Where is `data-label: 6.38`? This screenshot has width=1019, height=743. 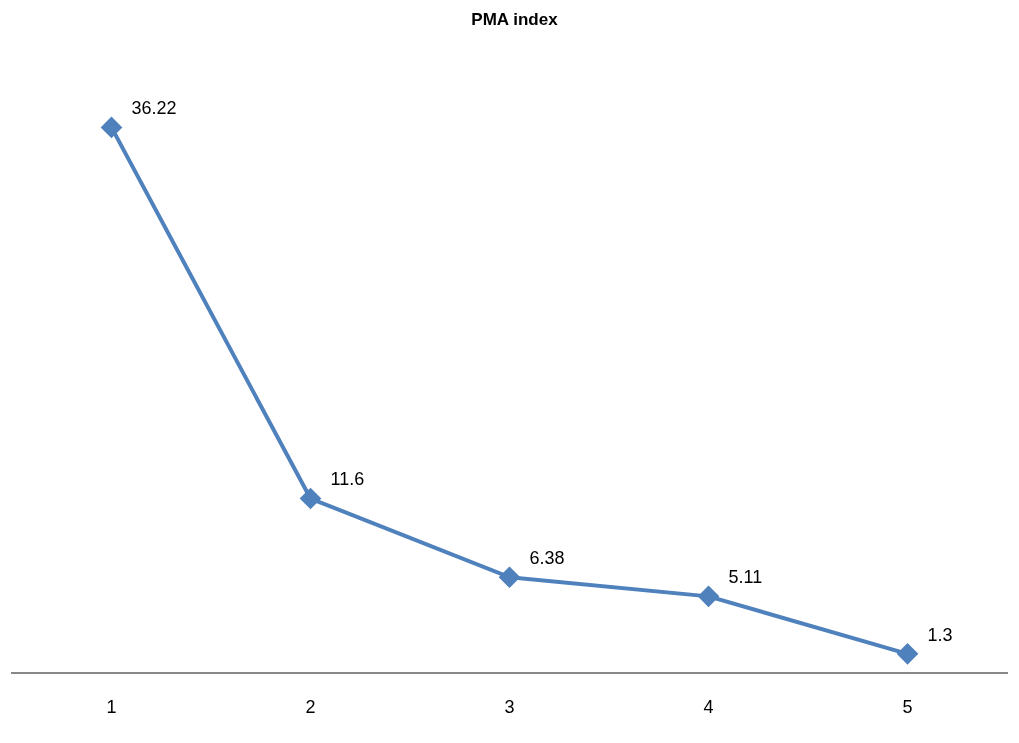
data-label: 6.38 is located at coordinates (547, 558).